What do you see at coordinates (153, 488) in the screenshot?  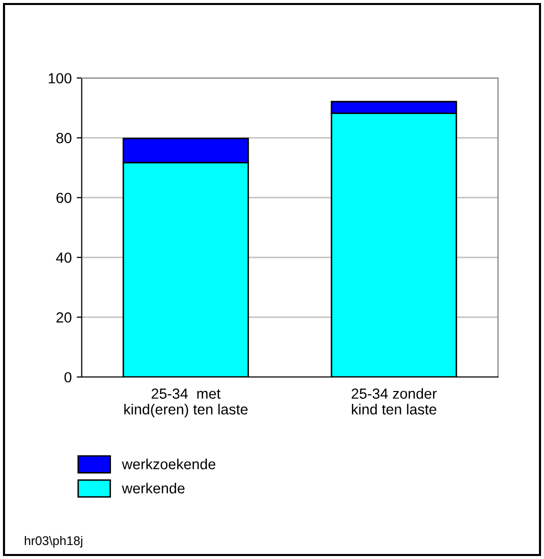 I see `legend-label: werkende` at bounding box center [153, 488].